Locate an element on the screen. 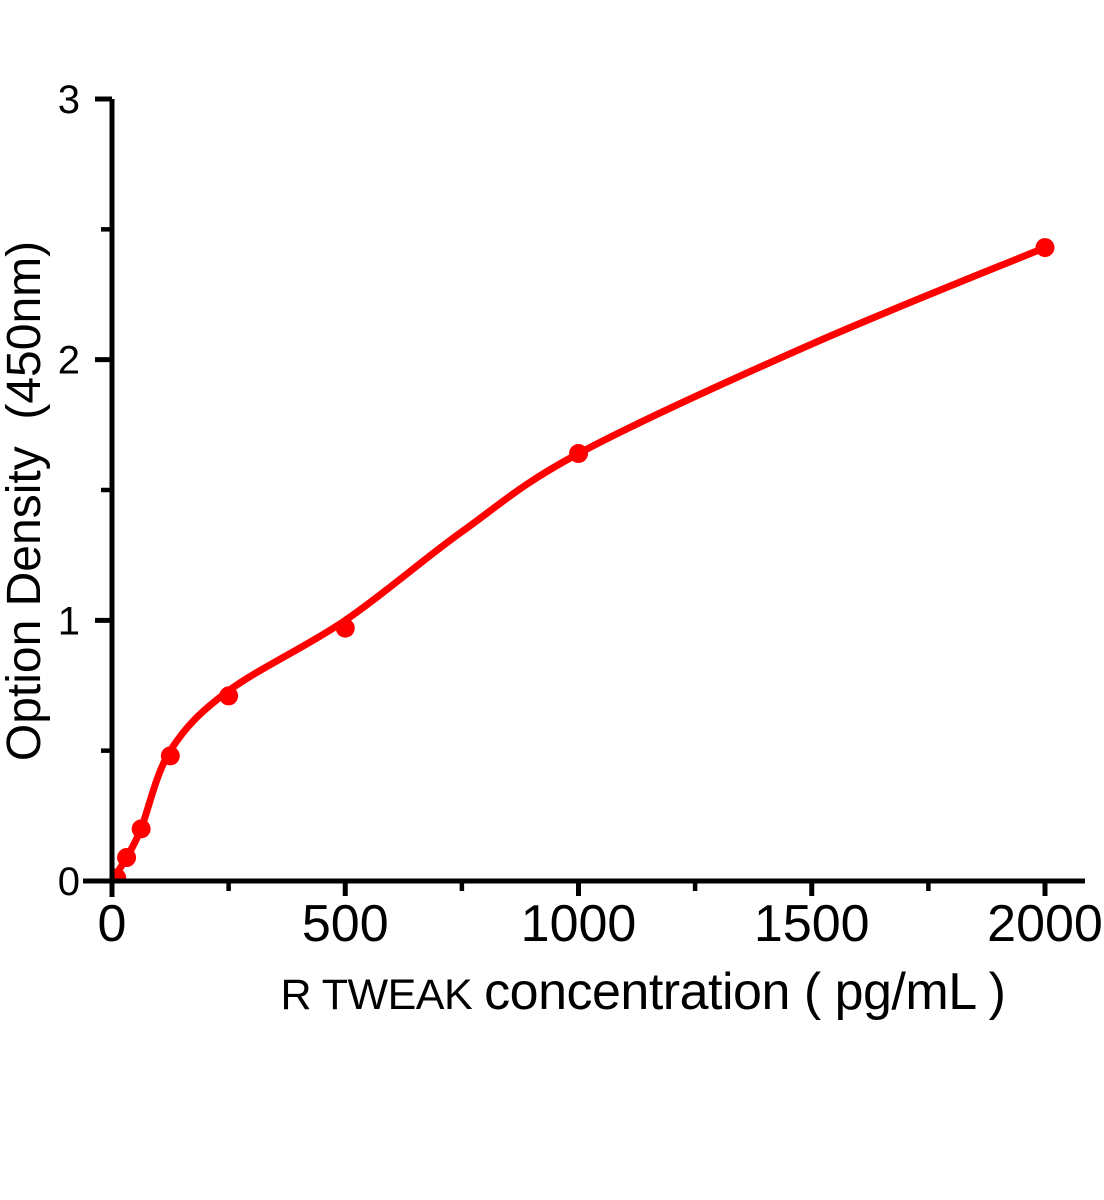 This screenshot has width=1104, height=1200. x-axis-title-main: concentration ( pg/mL ) is located at coordinates (745, 992).